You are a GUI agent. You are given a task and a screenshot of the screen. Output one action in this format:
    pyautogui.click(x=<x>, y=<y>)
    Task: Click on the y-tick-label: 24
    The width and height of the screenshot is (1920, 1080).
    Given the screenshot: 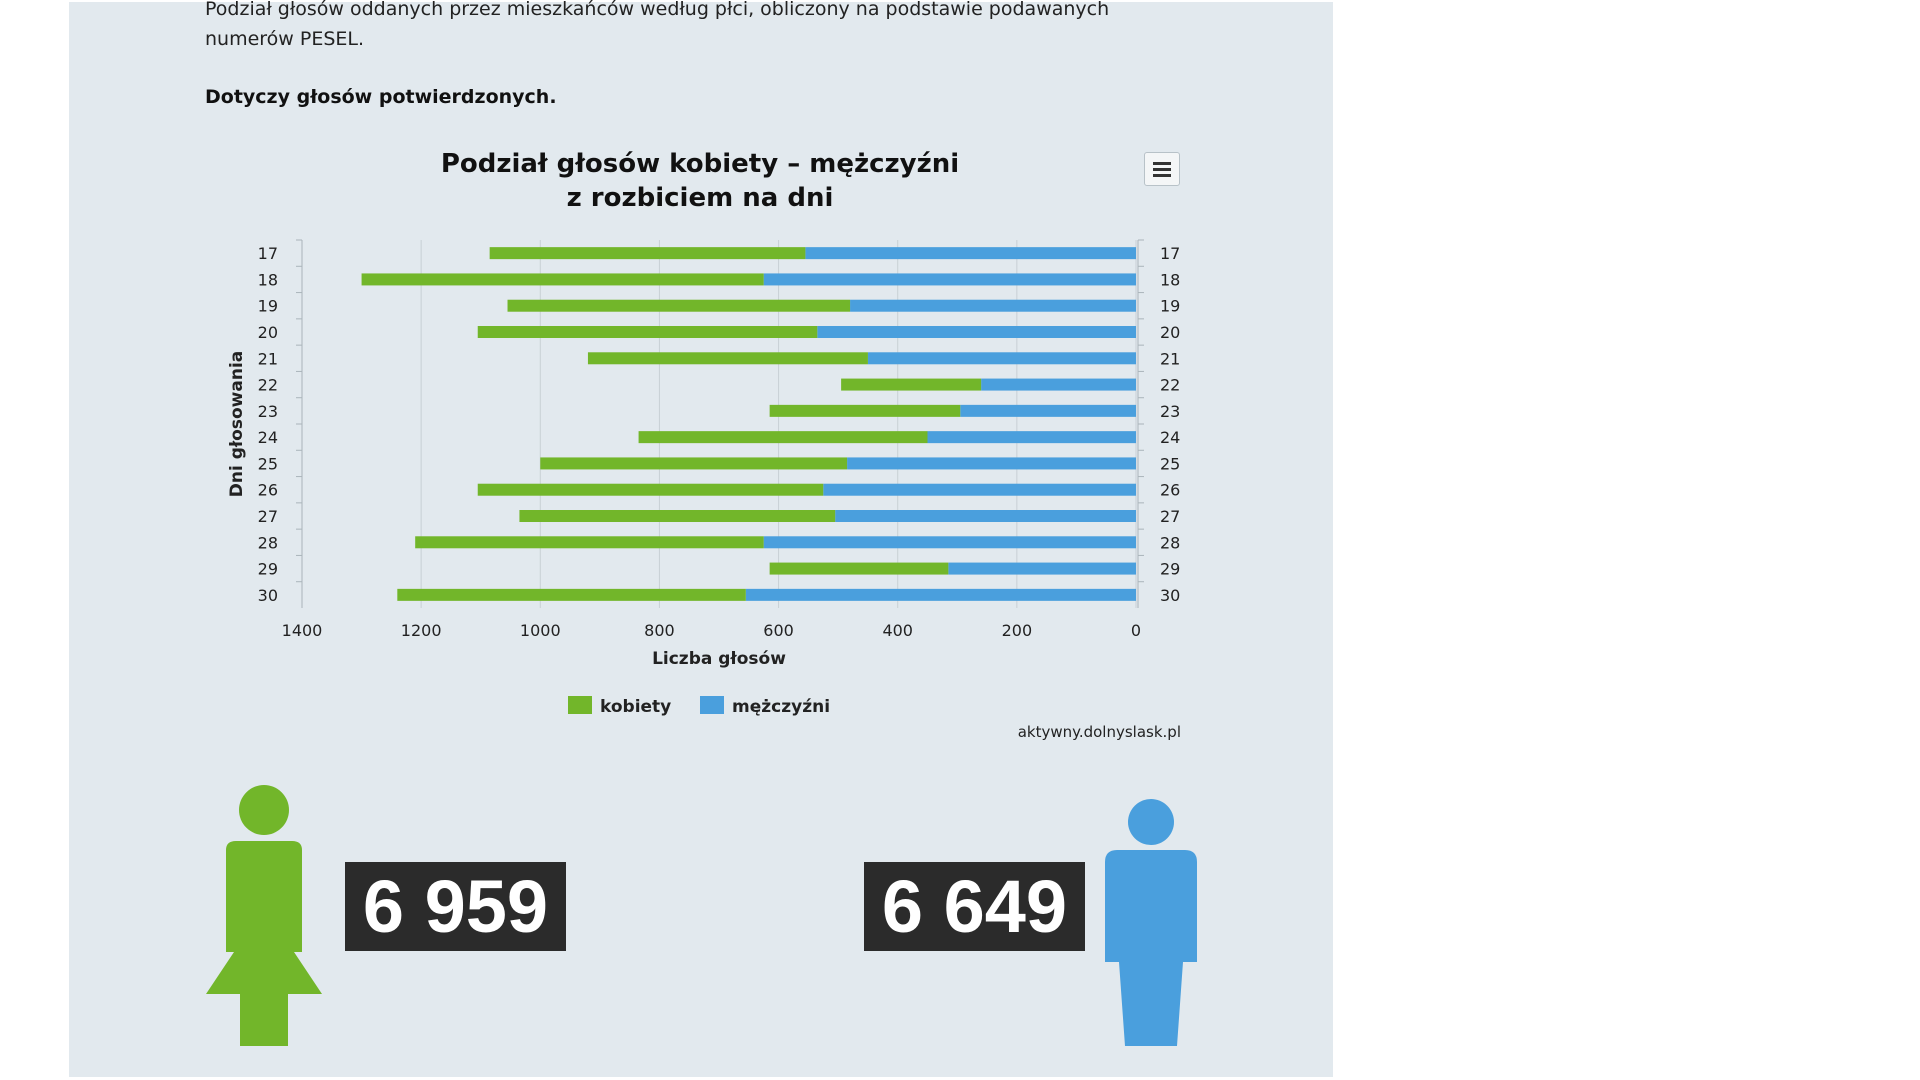 What is the action you would take?
    pyautogui.click(x=268, y=437)
    